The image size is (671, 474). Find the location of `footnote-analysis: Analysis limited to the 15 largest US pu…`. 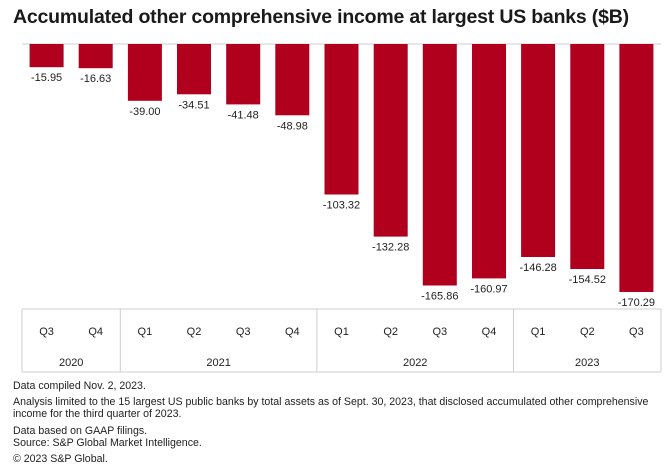

footnote-analysis: Analysis limited to the 15 largest US pu… is located at coordinates (331, 408).